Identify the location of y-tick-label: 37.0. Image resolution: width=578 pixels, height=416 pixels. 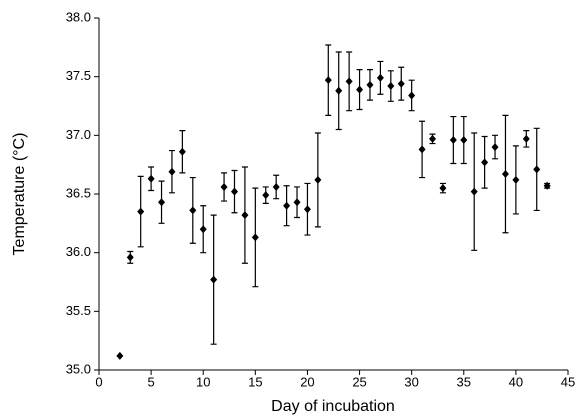
(78, 134).